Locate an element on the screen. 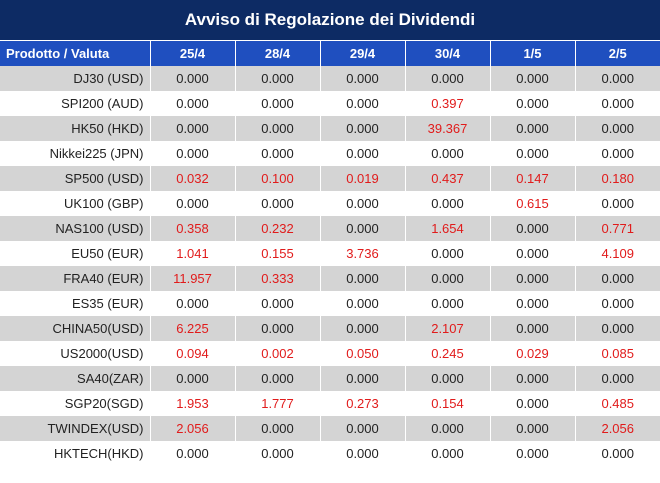 The image size is (660, 483). dividend-value-cell: 0.050 is located at coordinates (363, 353).